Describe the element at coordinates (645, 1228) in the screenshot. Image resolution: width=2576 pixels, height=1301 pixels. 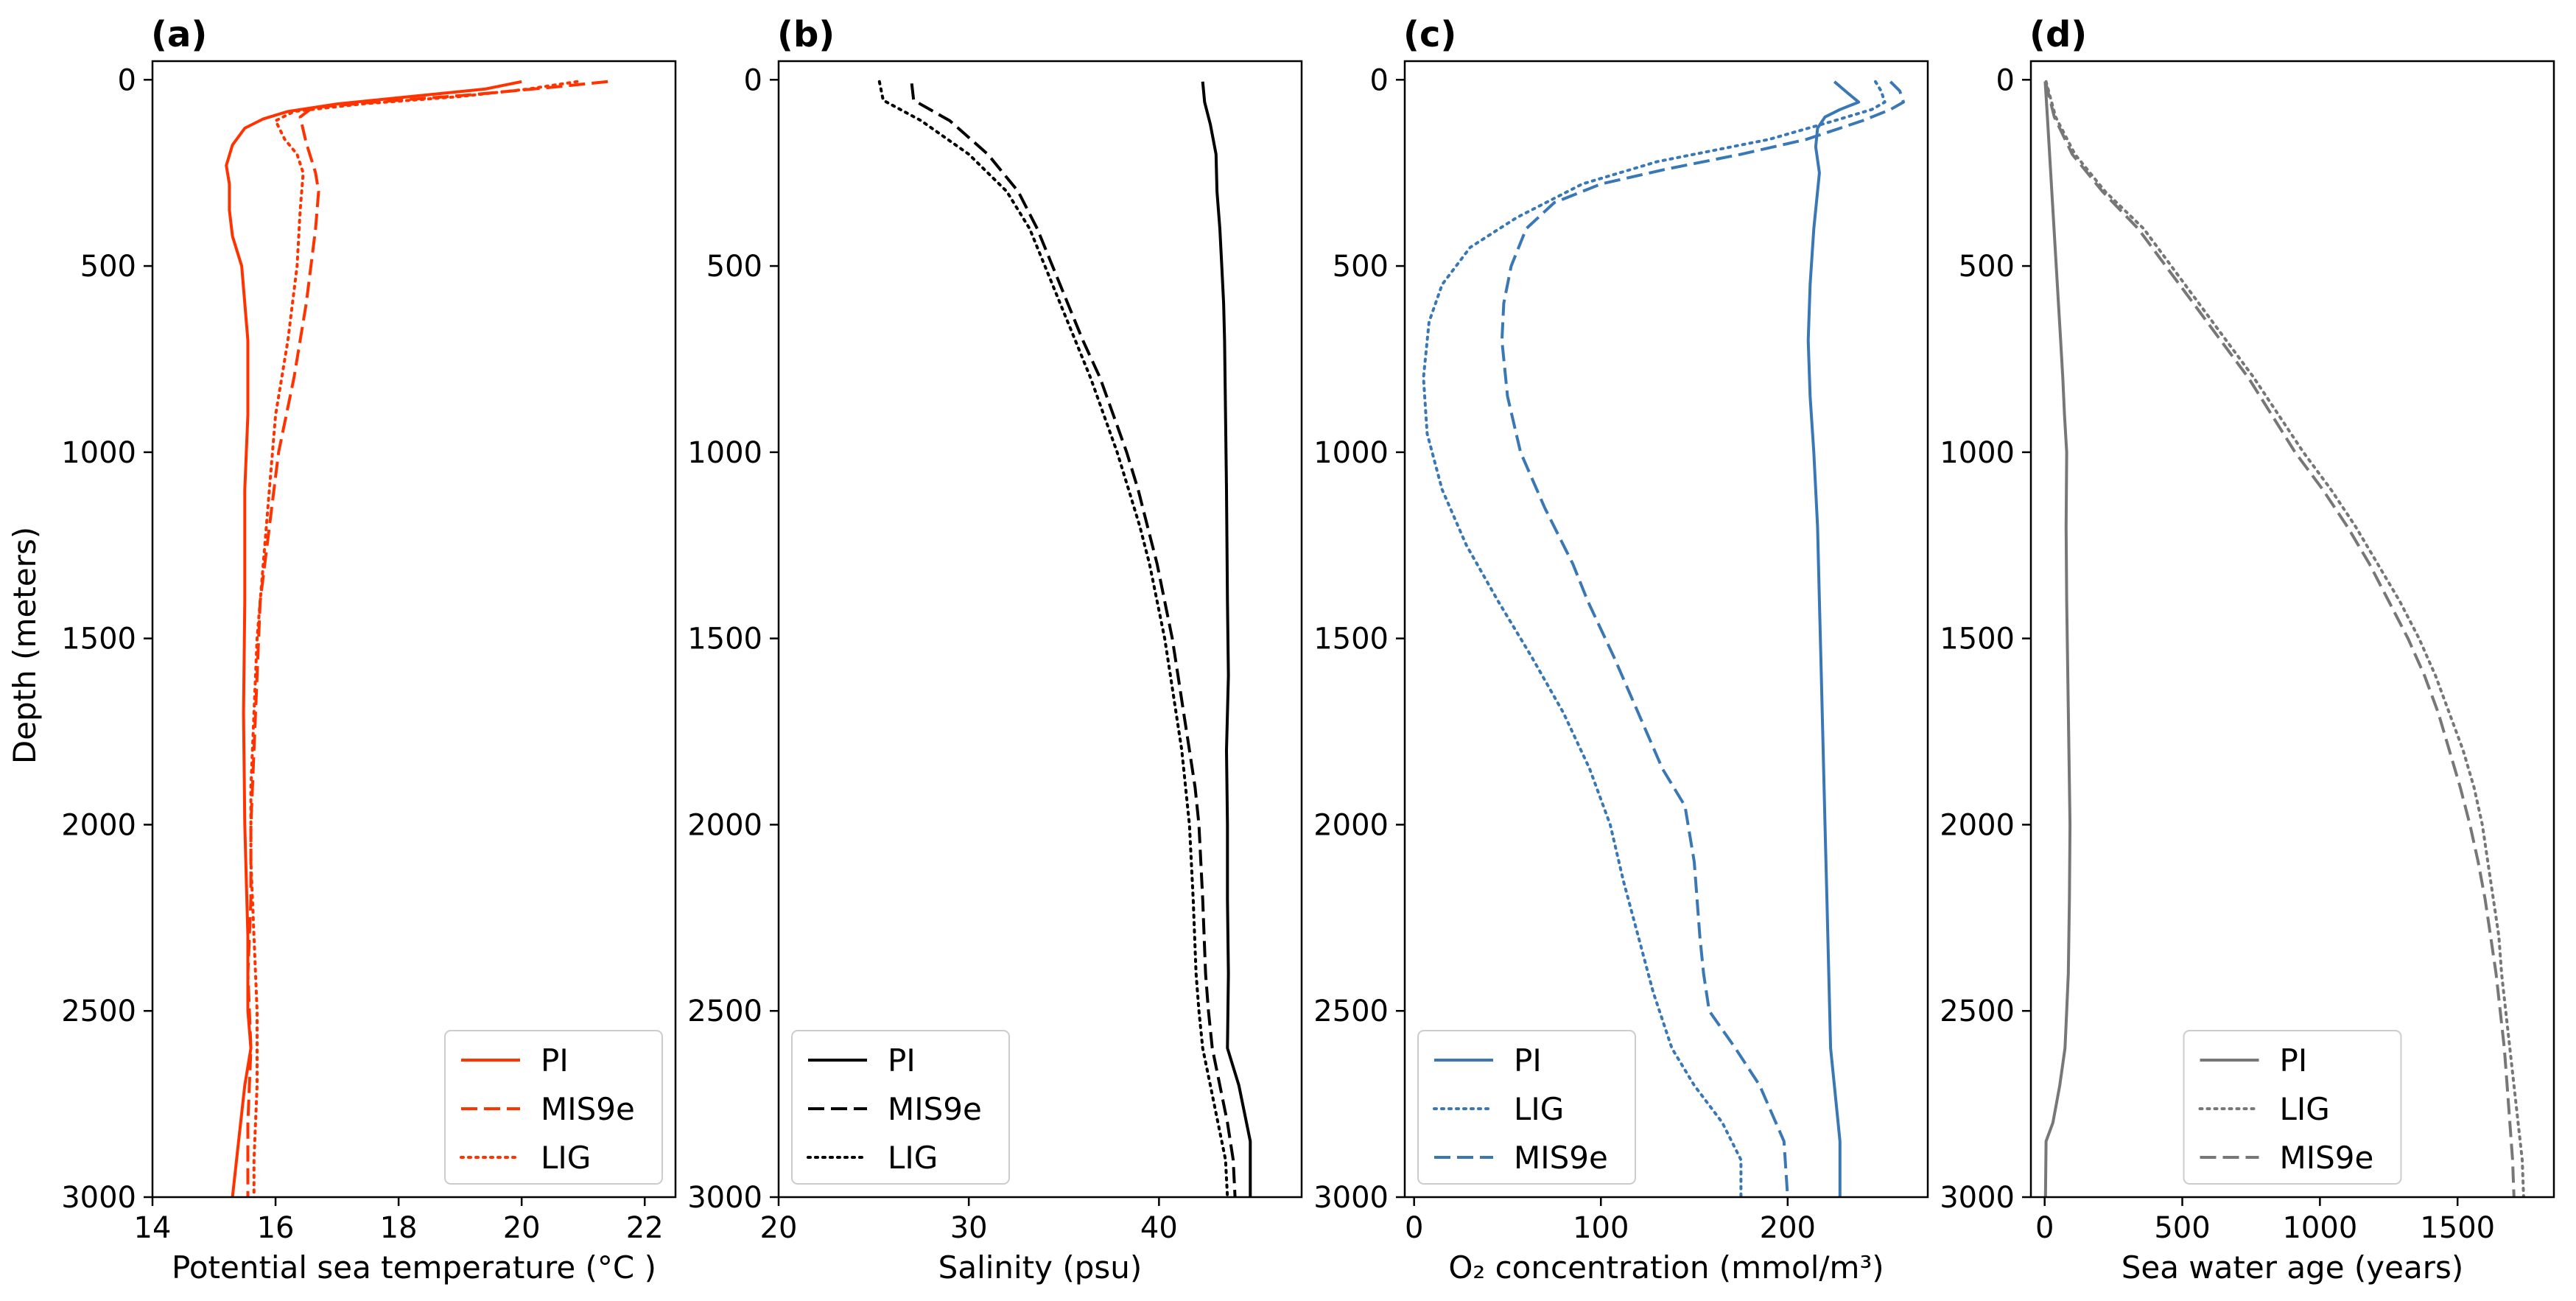
I see `x-tick-label: 22` at that location.